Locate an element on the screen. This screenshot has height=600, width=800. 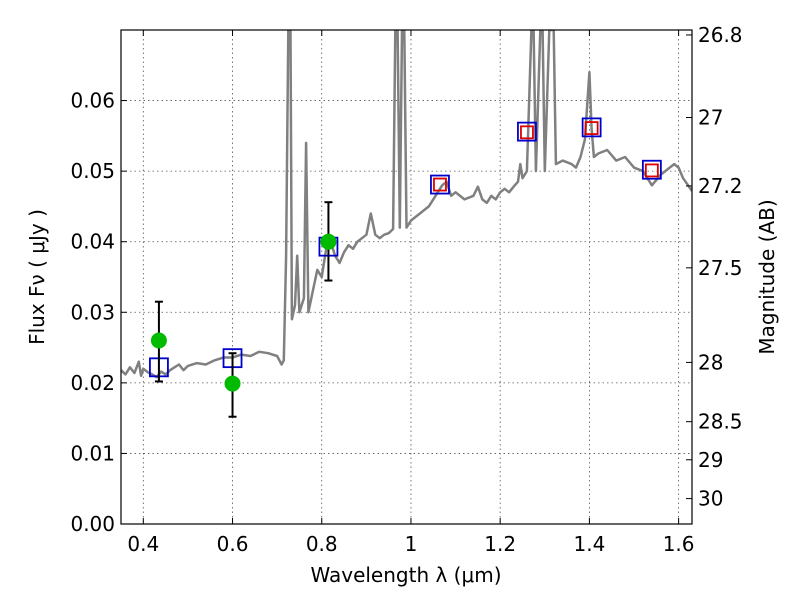
y-tick-label: 0.02 is located at coordinates (92, 383).